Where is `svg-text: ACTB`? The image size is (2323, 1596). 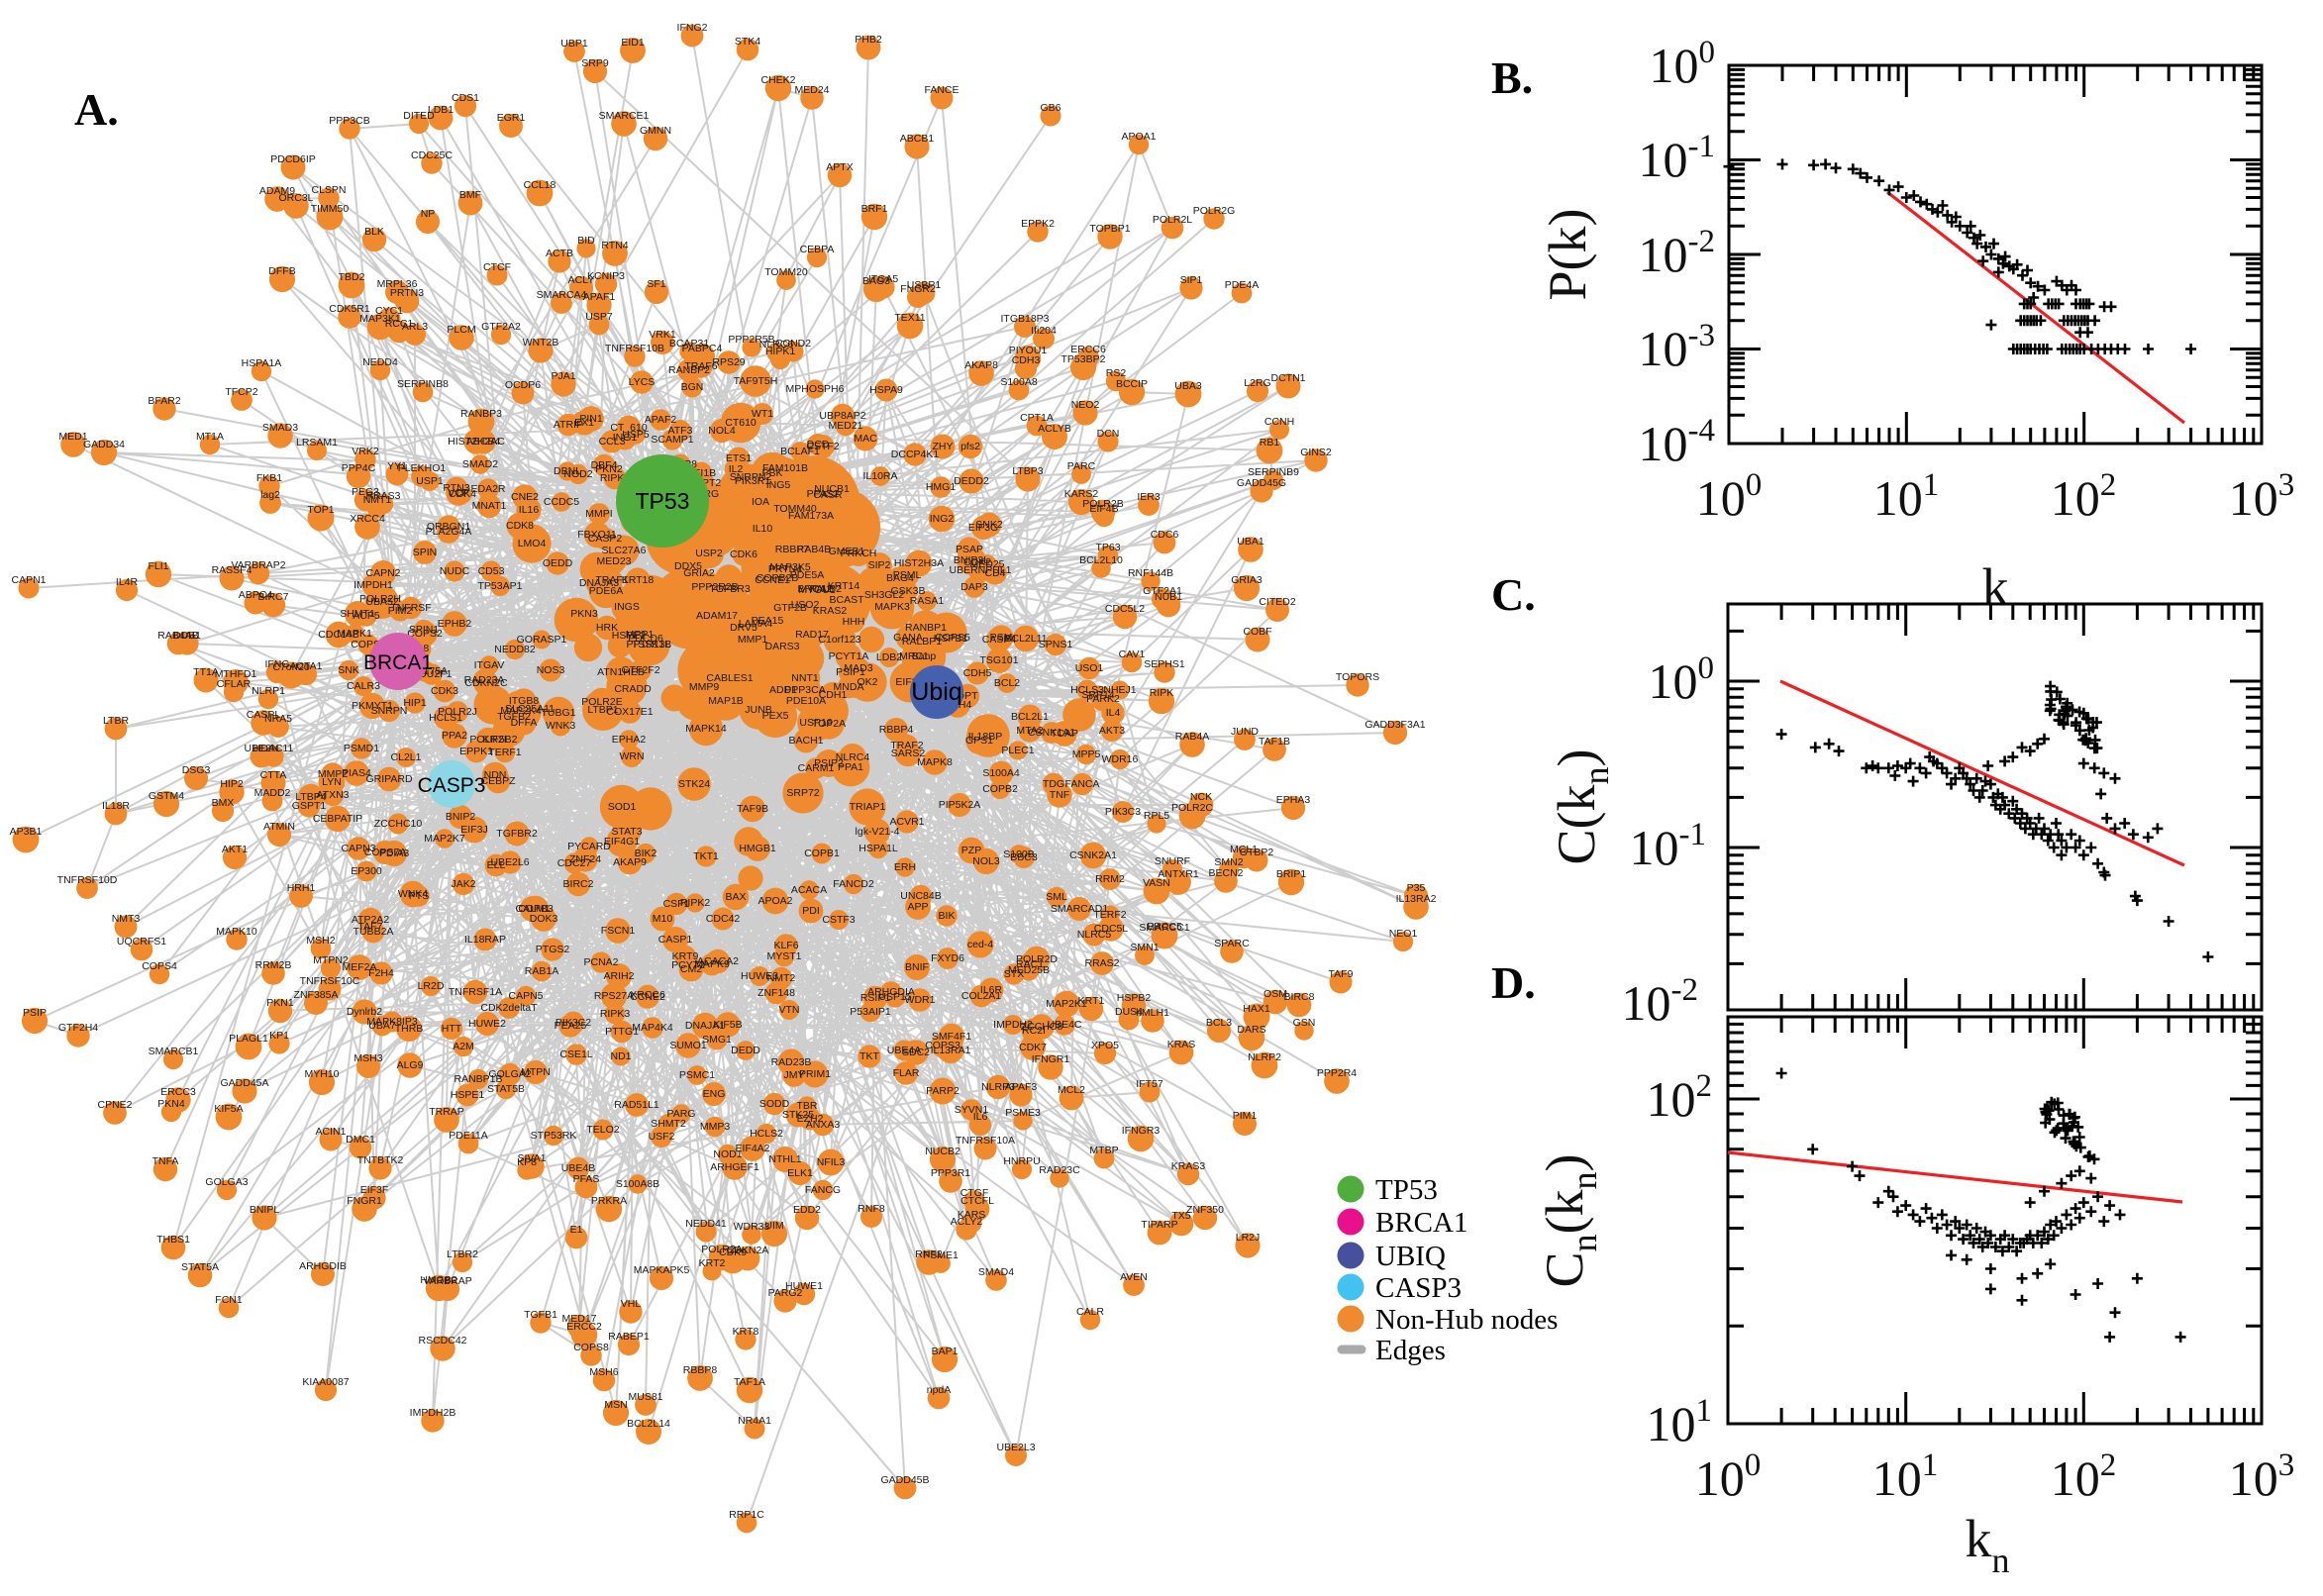
svg-text: ACTB is located at coordinates (559, 254).